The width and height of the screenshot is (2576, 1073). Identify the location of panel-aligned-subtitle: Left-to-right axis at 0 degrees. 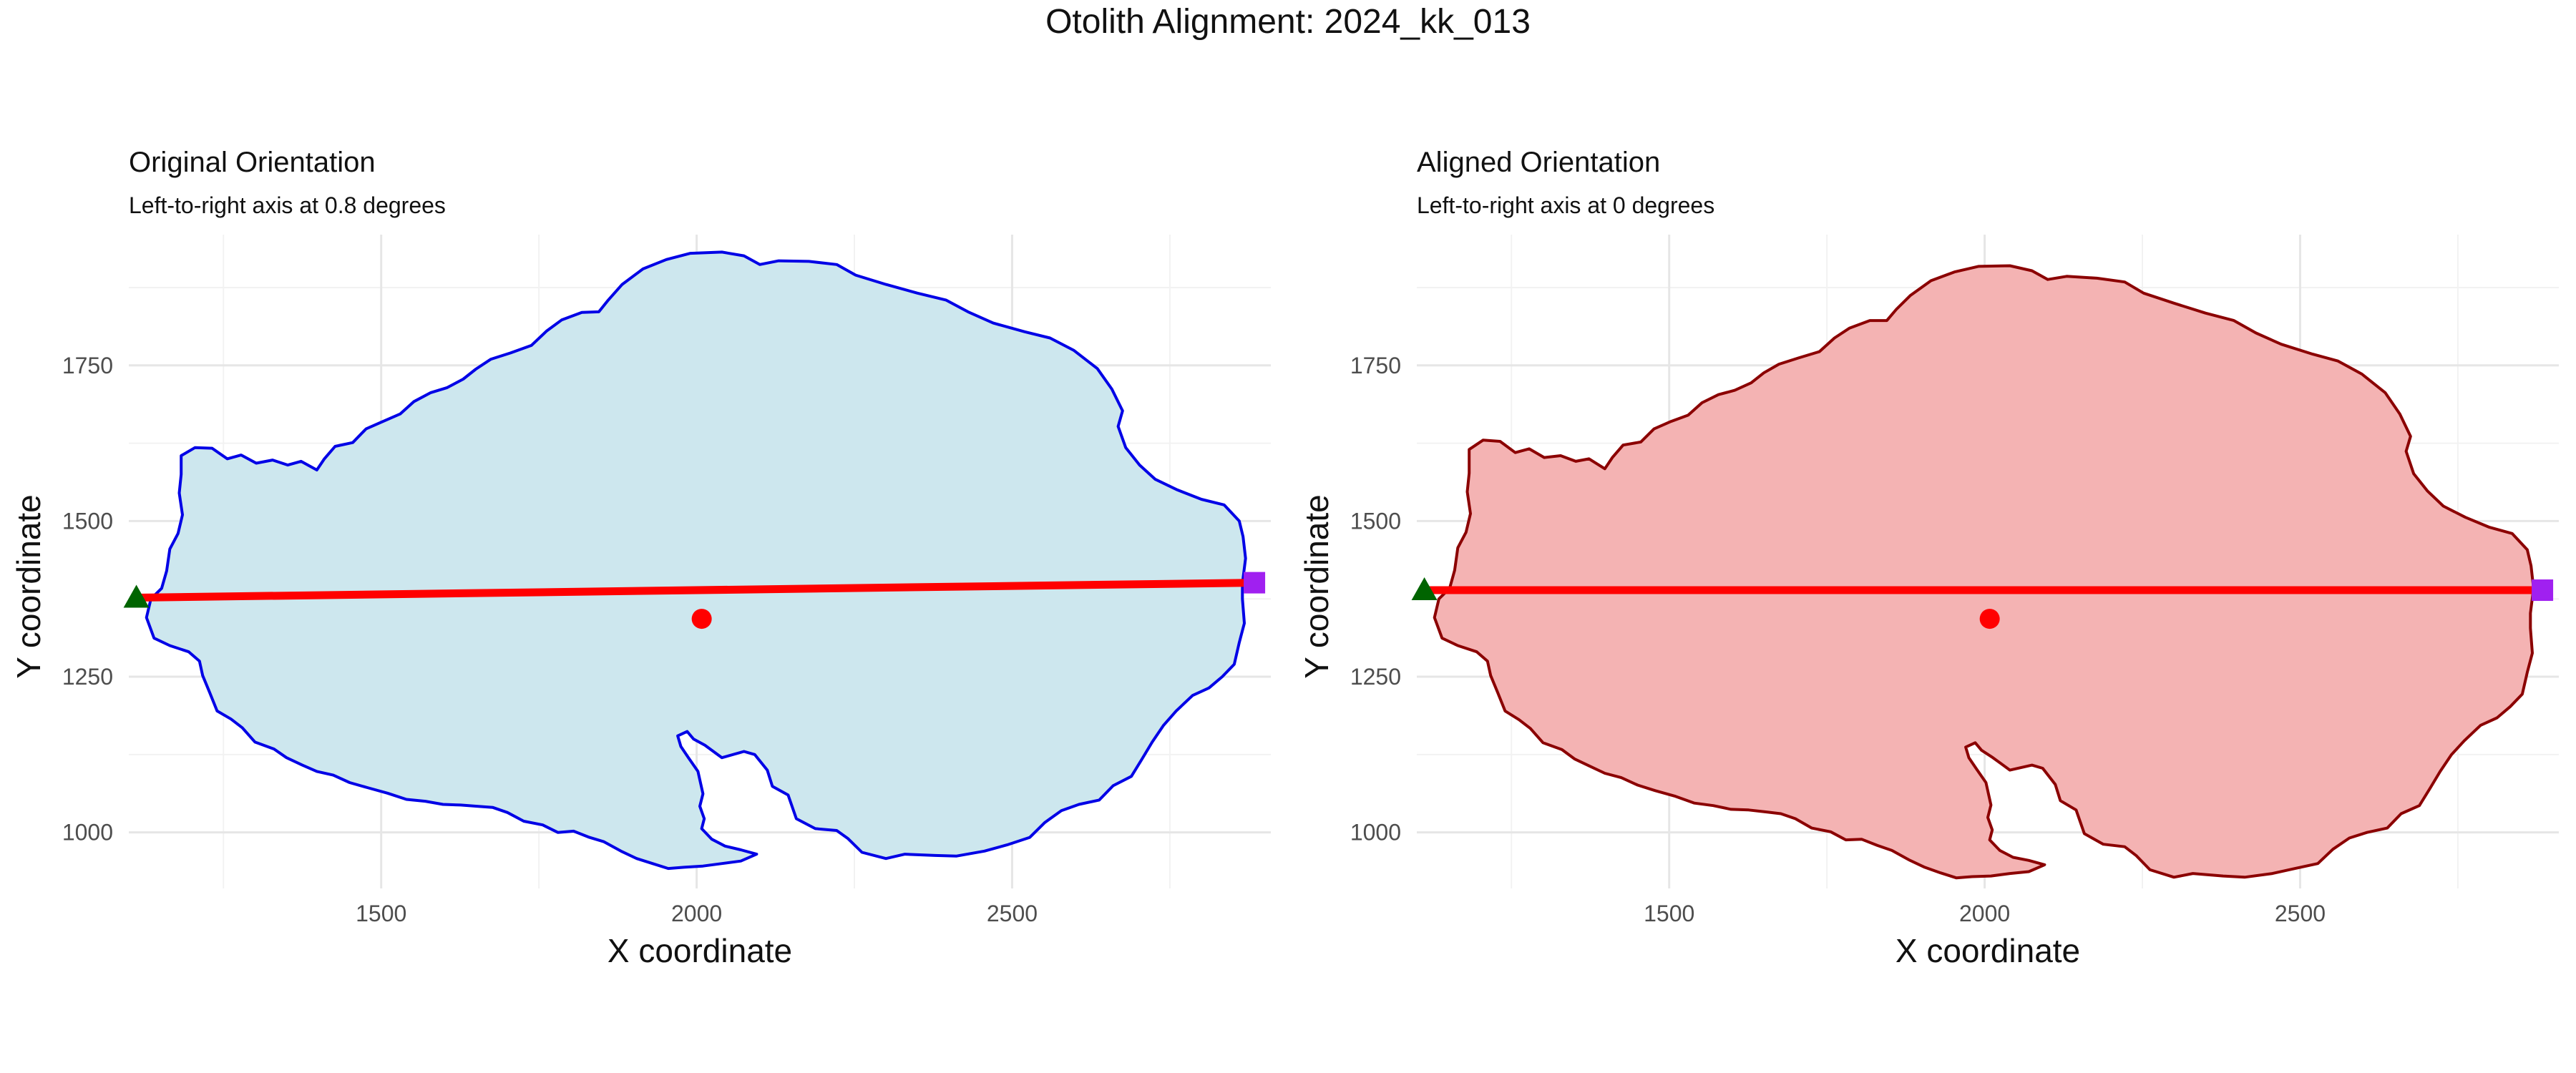
(1565, 205).